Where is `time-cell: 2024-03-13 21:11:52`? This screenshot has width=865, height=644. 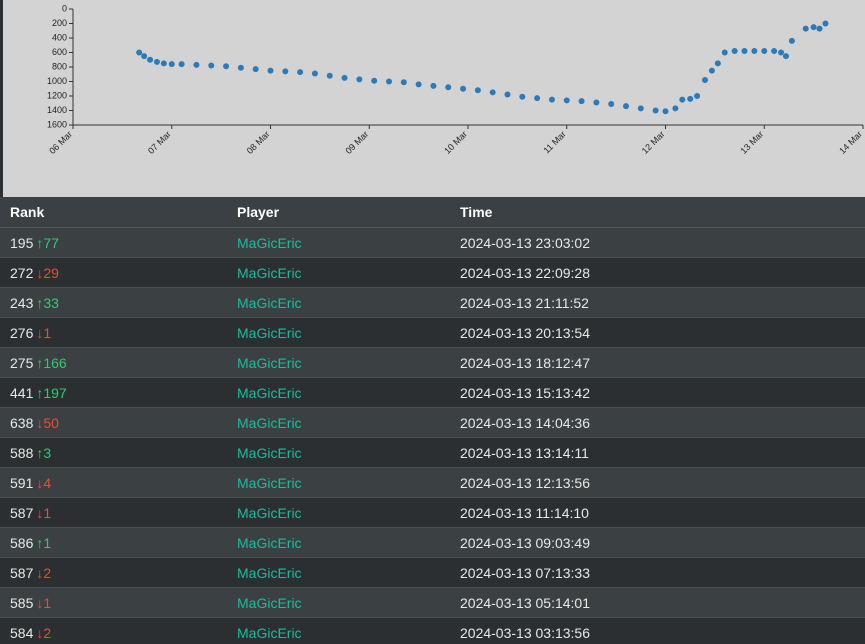 time-cell: 2024-03-13 21:11:52 is located at coordinates (662, 302).